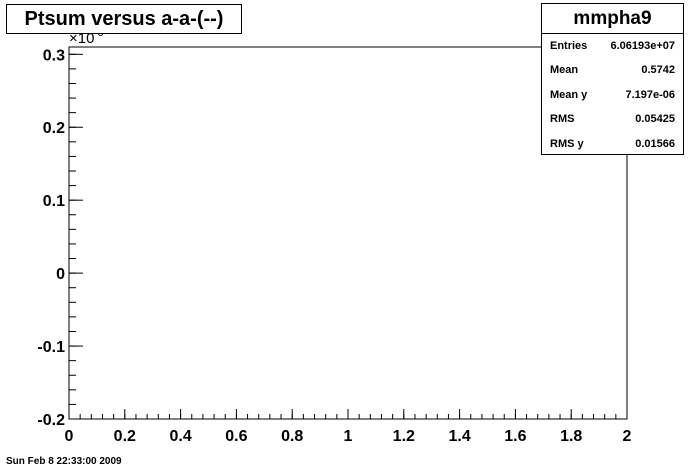 This screenshot has width=696, height=472. What do you see at coordinates (515, 436) in the screenshot?
I see `x-tick-label: 1.6` at bounding box center [515, 436].